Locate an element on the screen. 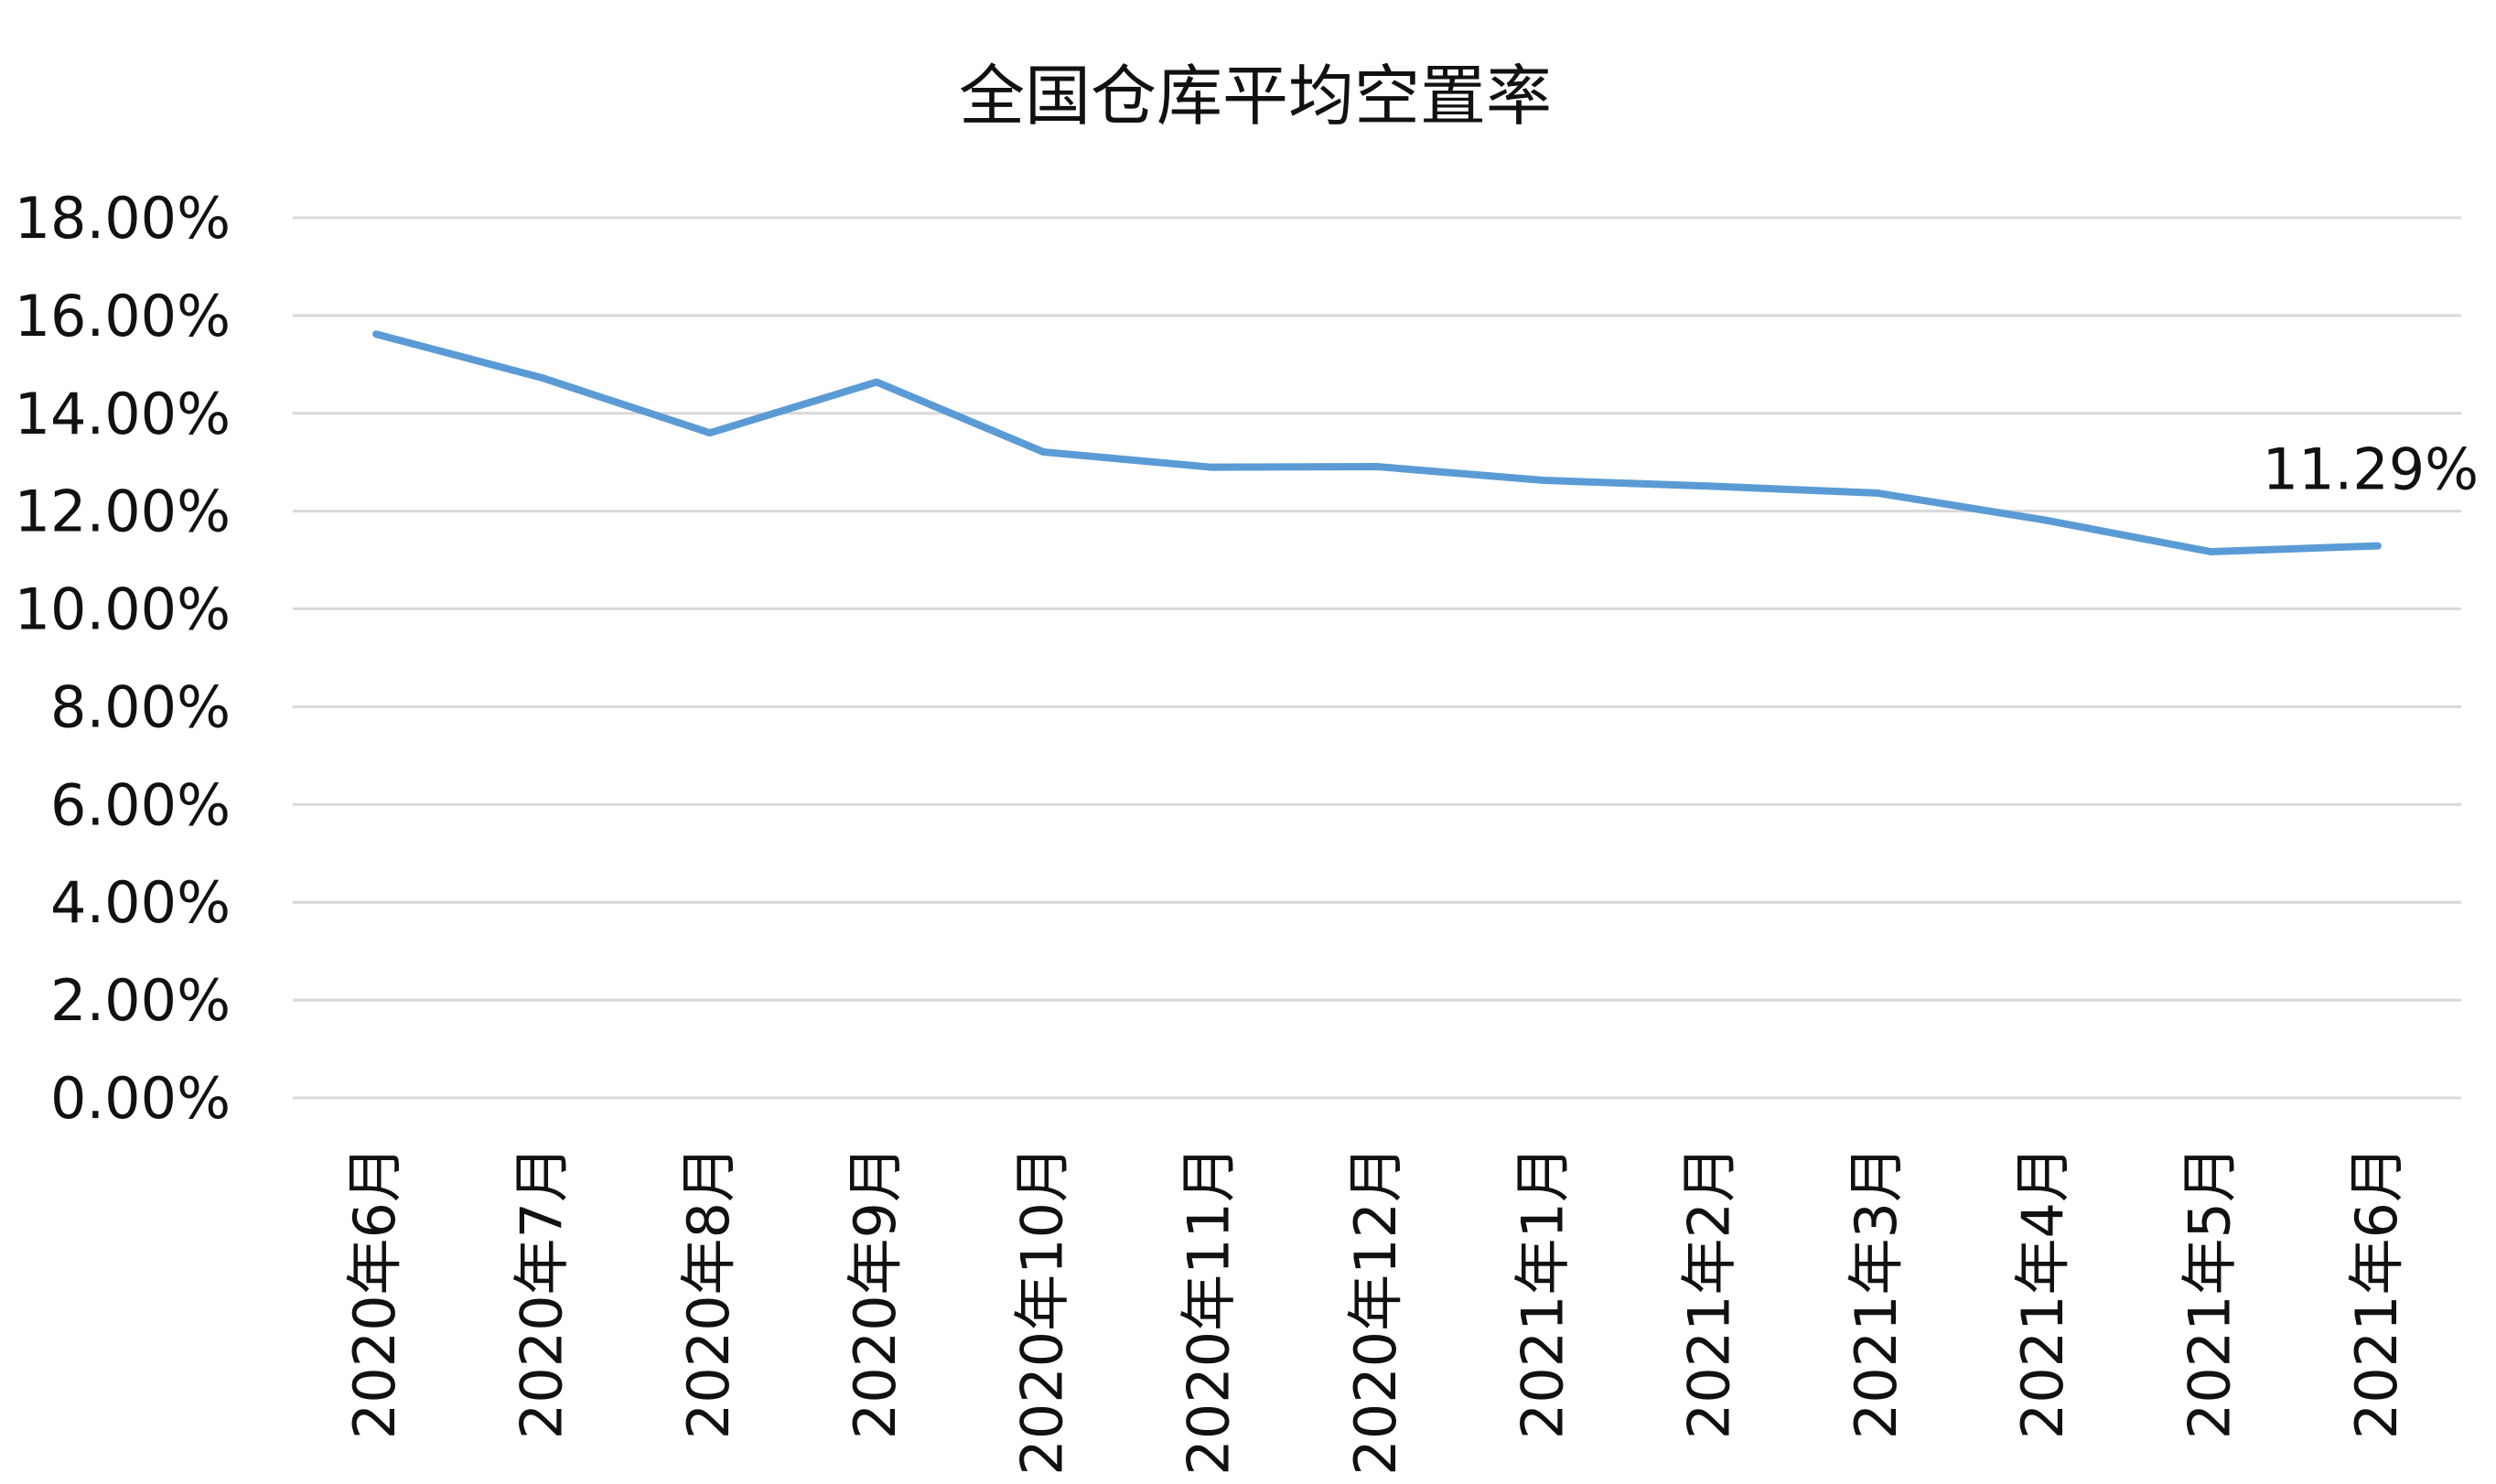 Image resolution: width=2496 pixels, height=1484 pixels. x-tick-label: 2020年12月 is located at coordinates (1375, 1310).